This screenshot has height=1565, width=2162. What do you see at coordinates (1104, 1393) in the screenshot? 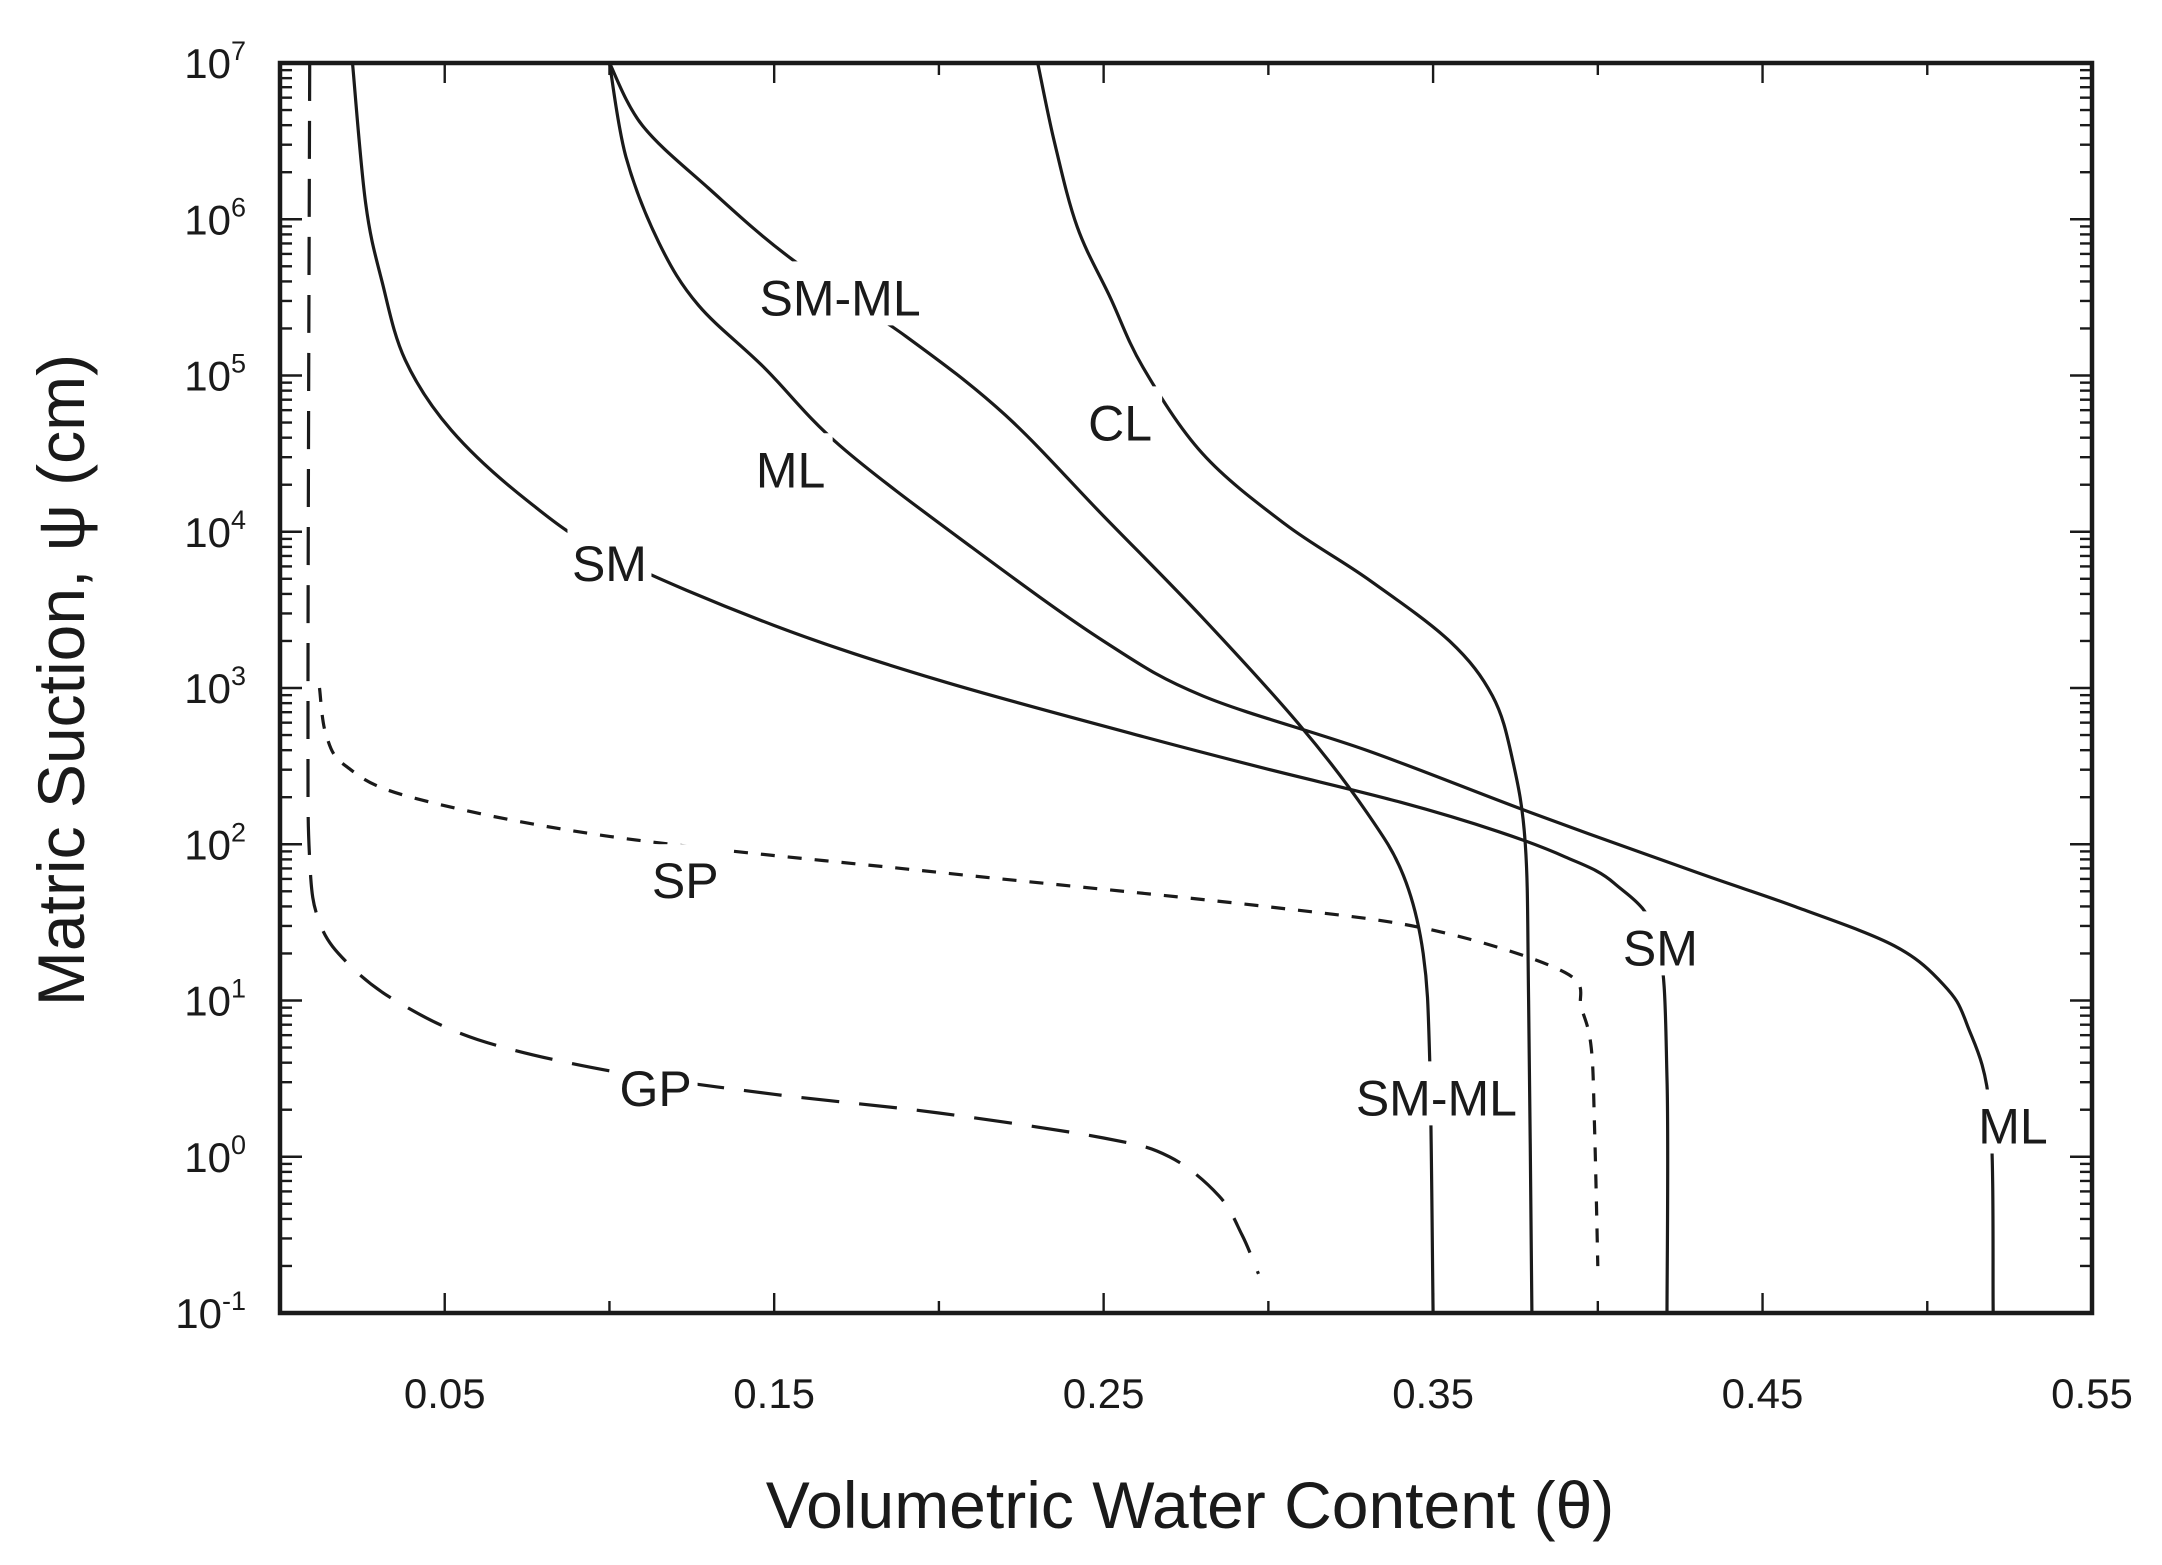
I see `x-tick-label: 0.25` at bounding box center [1104, 1393].